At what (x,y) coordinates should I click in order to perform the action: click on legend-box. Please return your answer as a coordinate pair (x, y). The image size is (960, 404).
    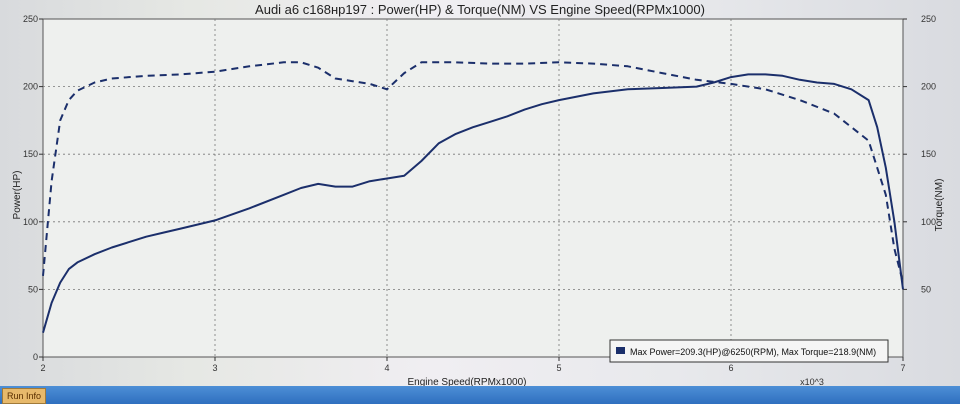
    Looking at the image, I should click on (749, 351).